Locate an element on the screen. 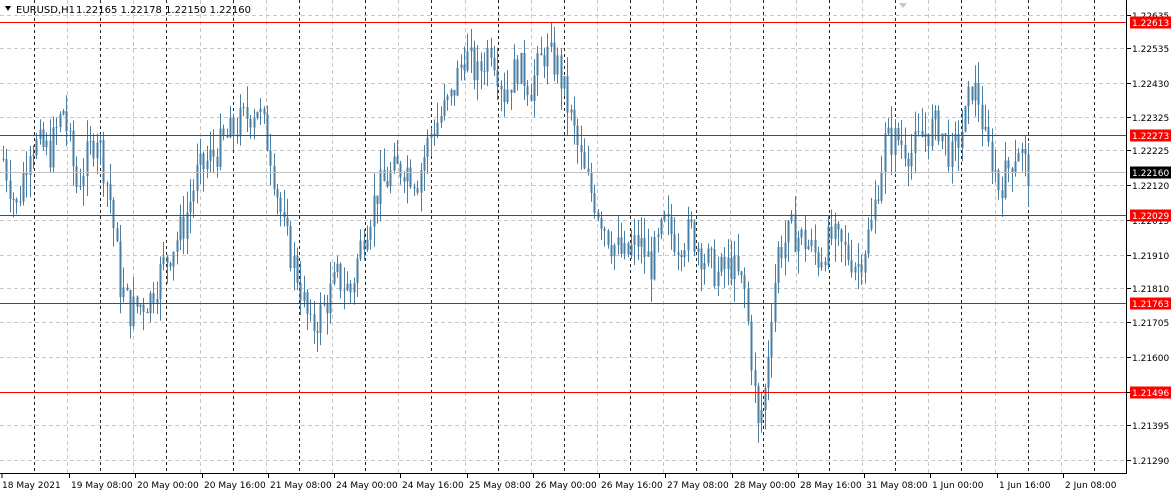  price-tick-label: 1.21395 is located at coordinates (1150, 427).